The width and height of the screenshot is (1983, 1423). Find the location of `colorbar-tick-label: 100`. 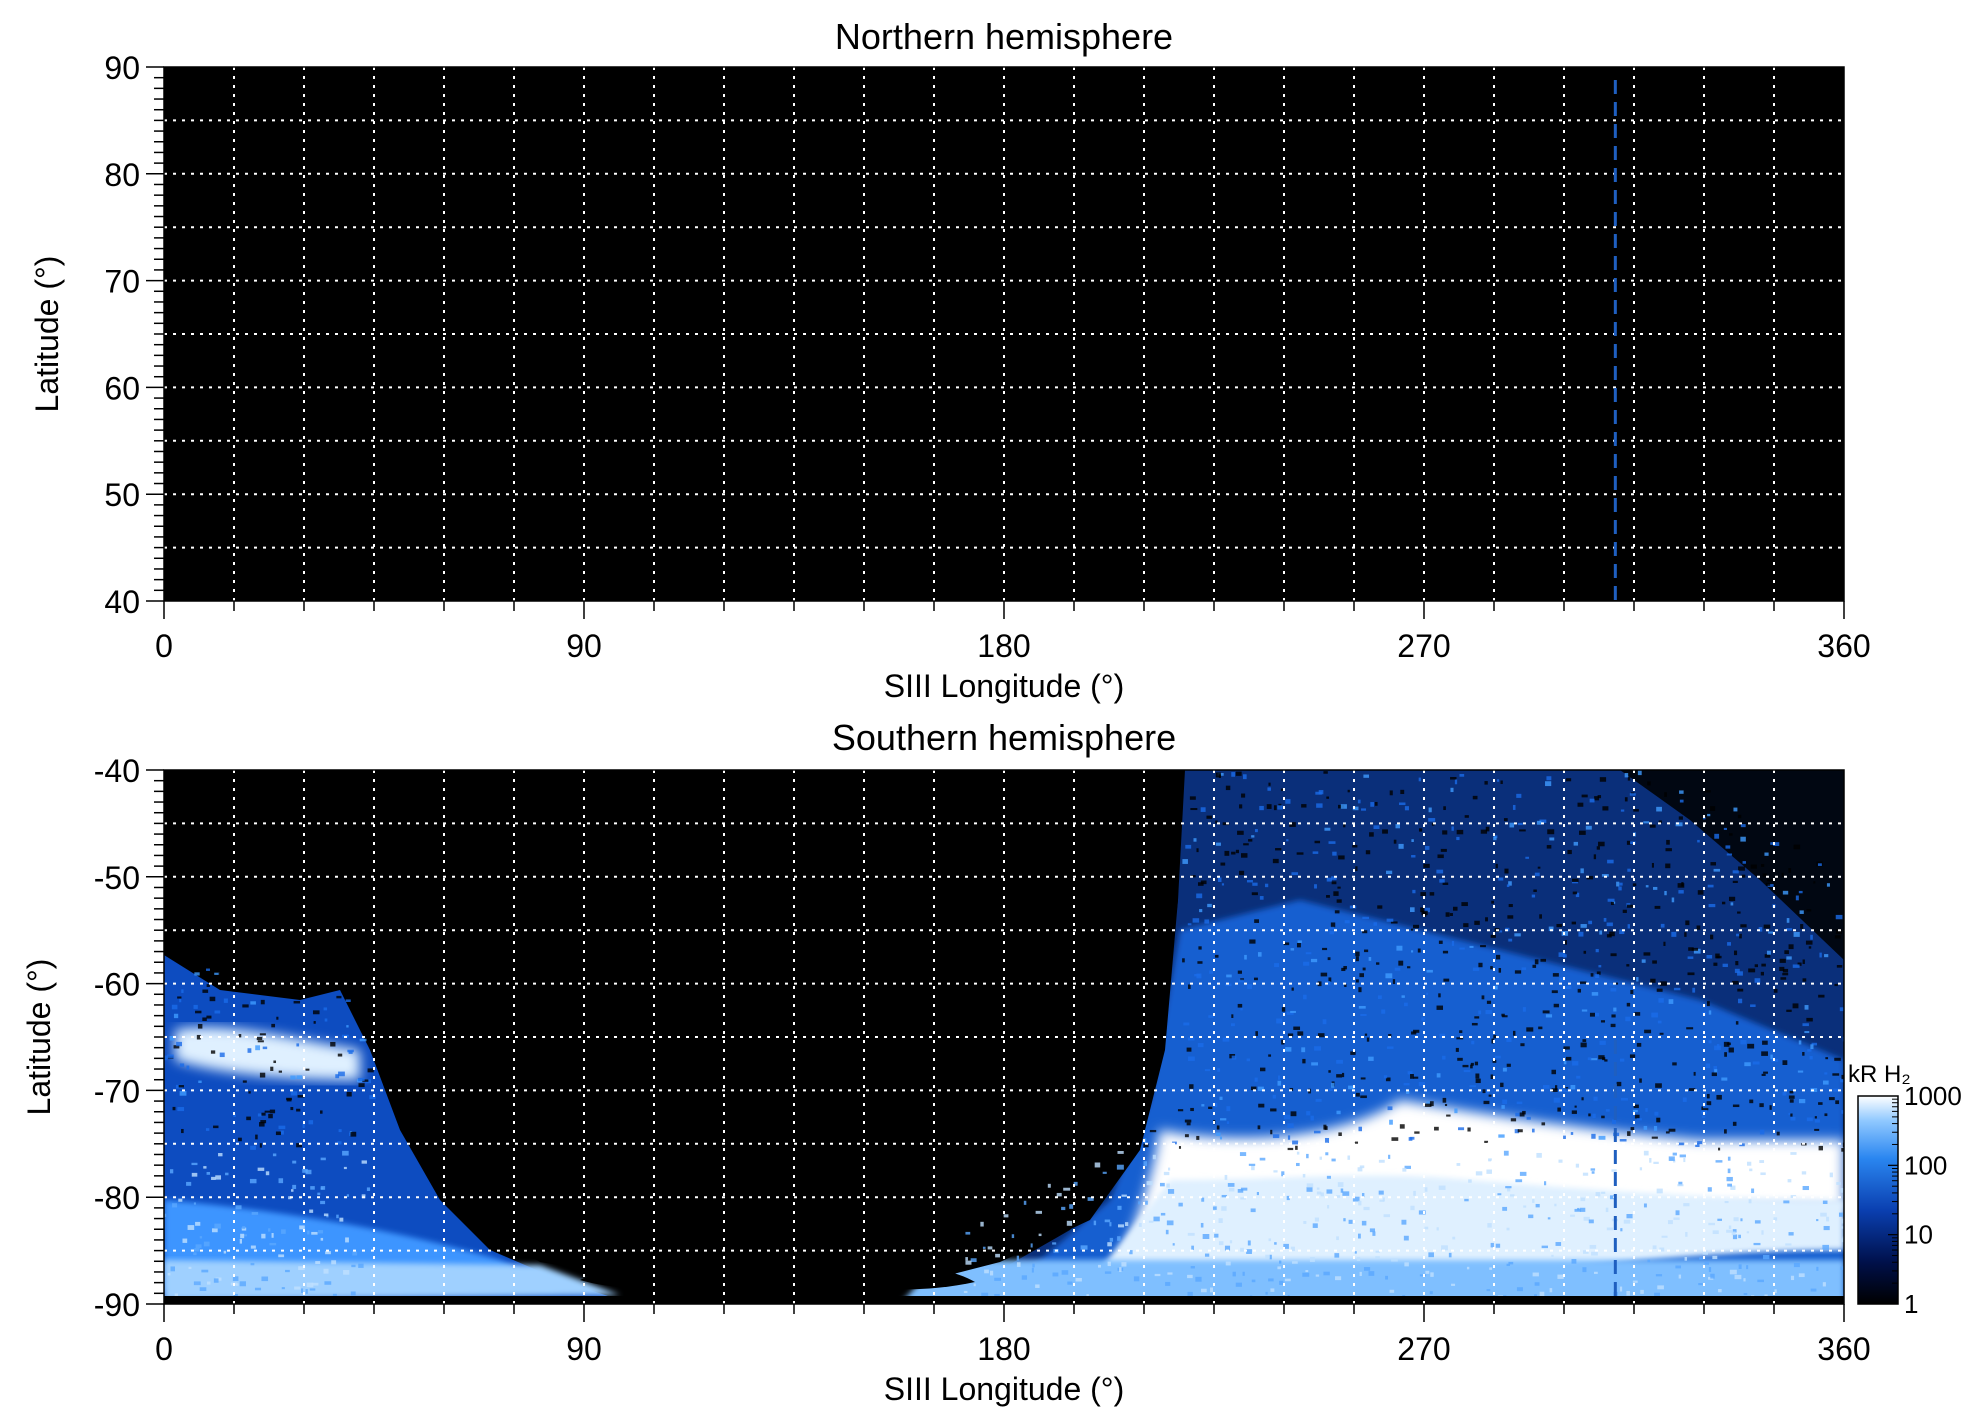

colorbar-tick-label: 100 is located at coordinates (1925, 1165).